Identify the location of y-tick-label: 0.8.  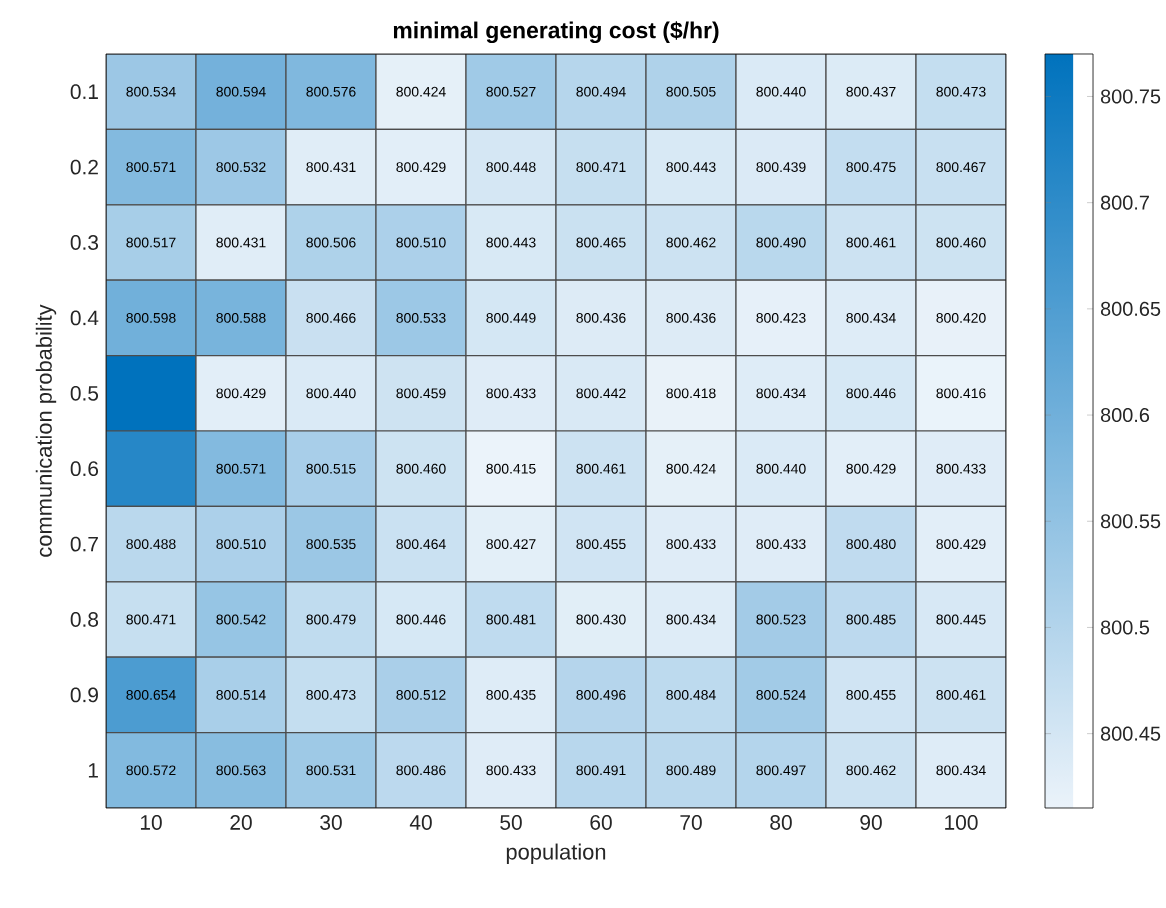
(84, 619).